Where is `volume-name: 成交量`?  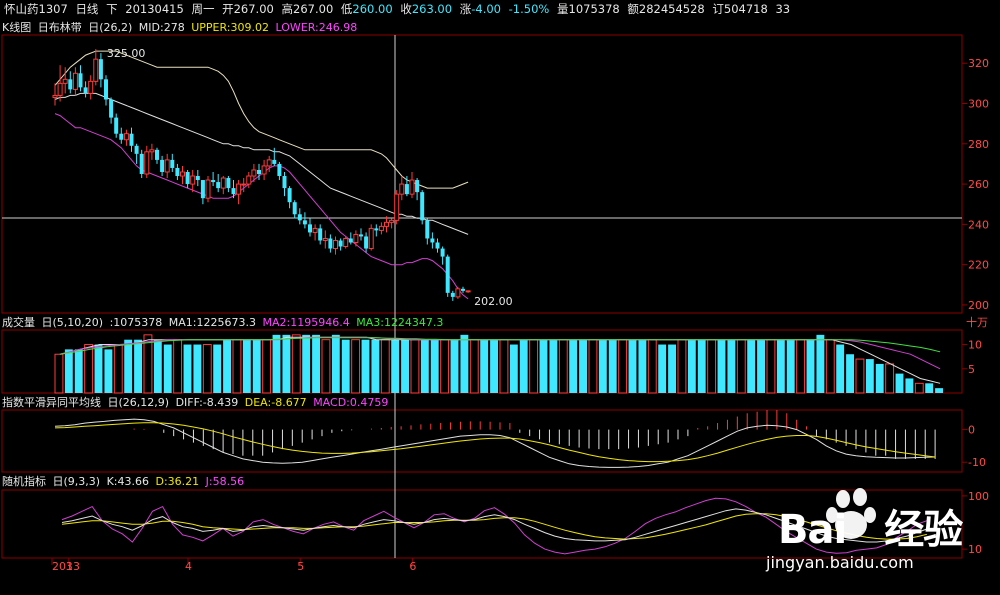 volume-name: 成交量 is located at coordinates (18, 322).